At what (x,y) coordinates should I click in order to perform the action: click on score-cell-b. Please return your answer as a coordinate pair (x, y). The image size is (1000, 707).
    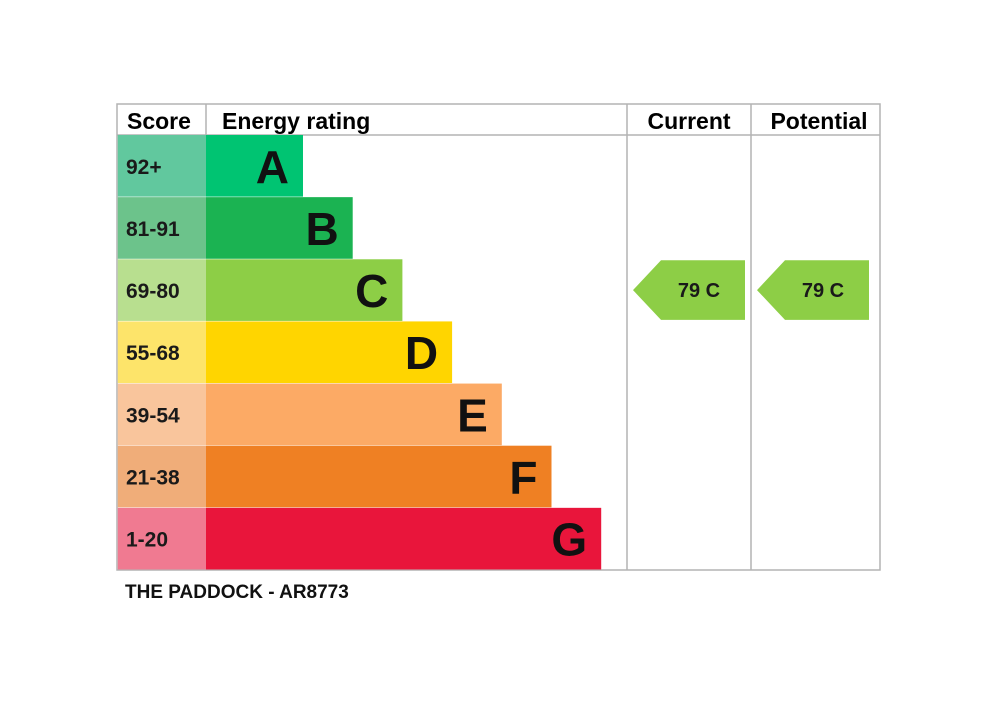
    Looking at the image, I should click on (161, 228).